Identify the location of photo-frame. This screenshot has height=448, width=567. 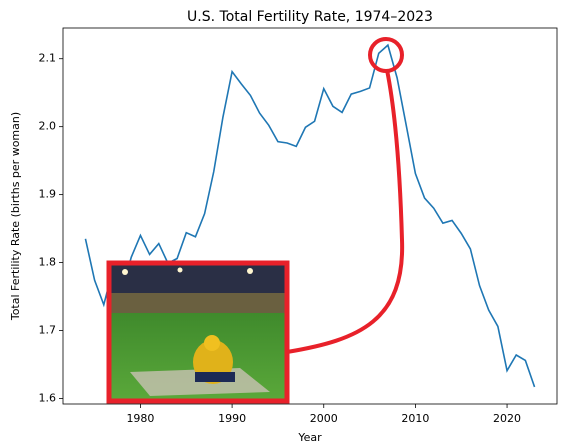
(198, 332).